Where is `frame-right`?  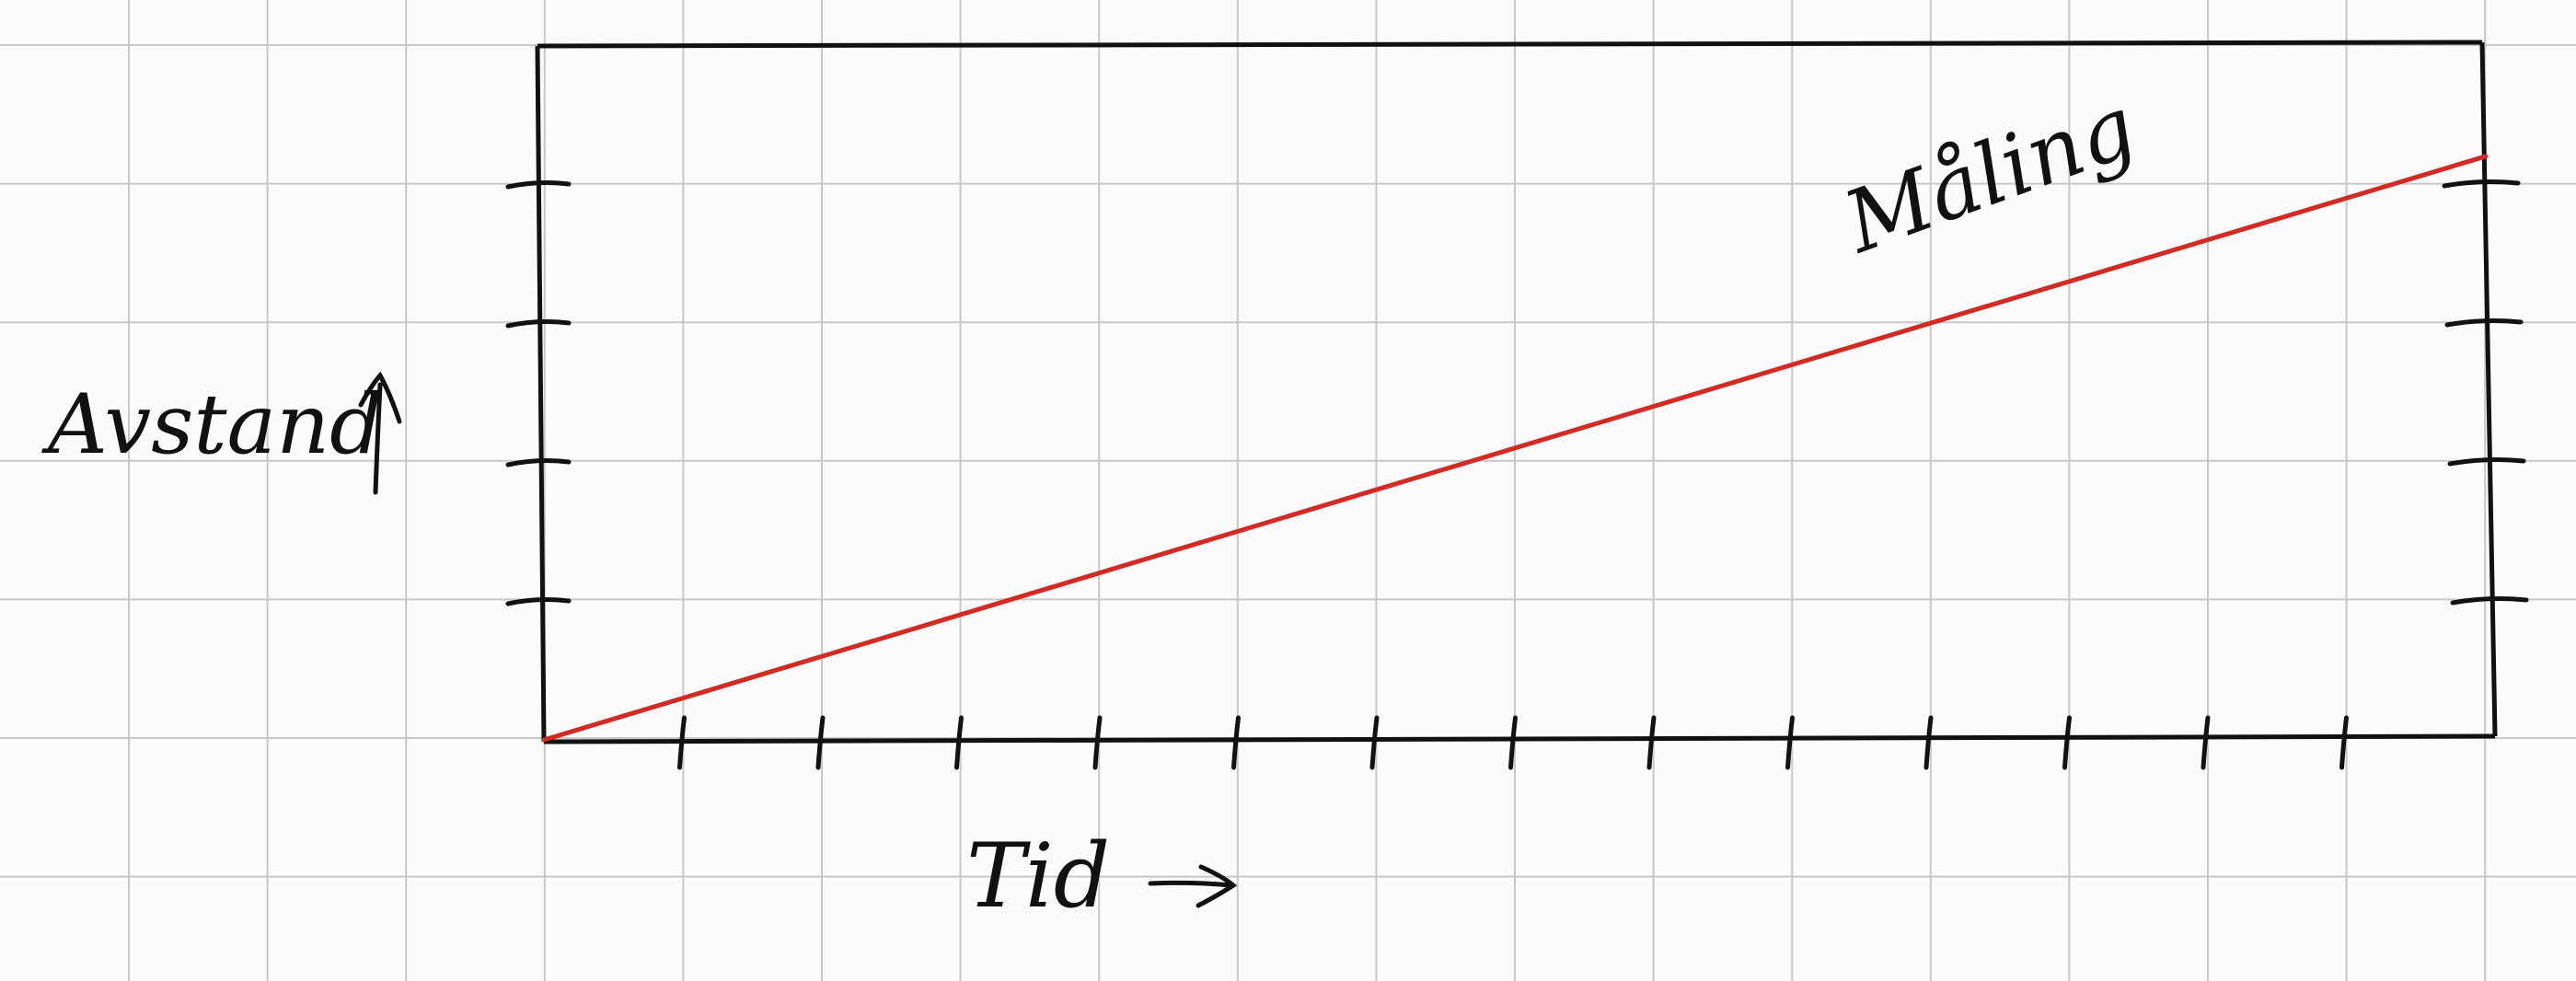 frame-right is located at coordinates (2488, 389).